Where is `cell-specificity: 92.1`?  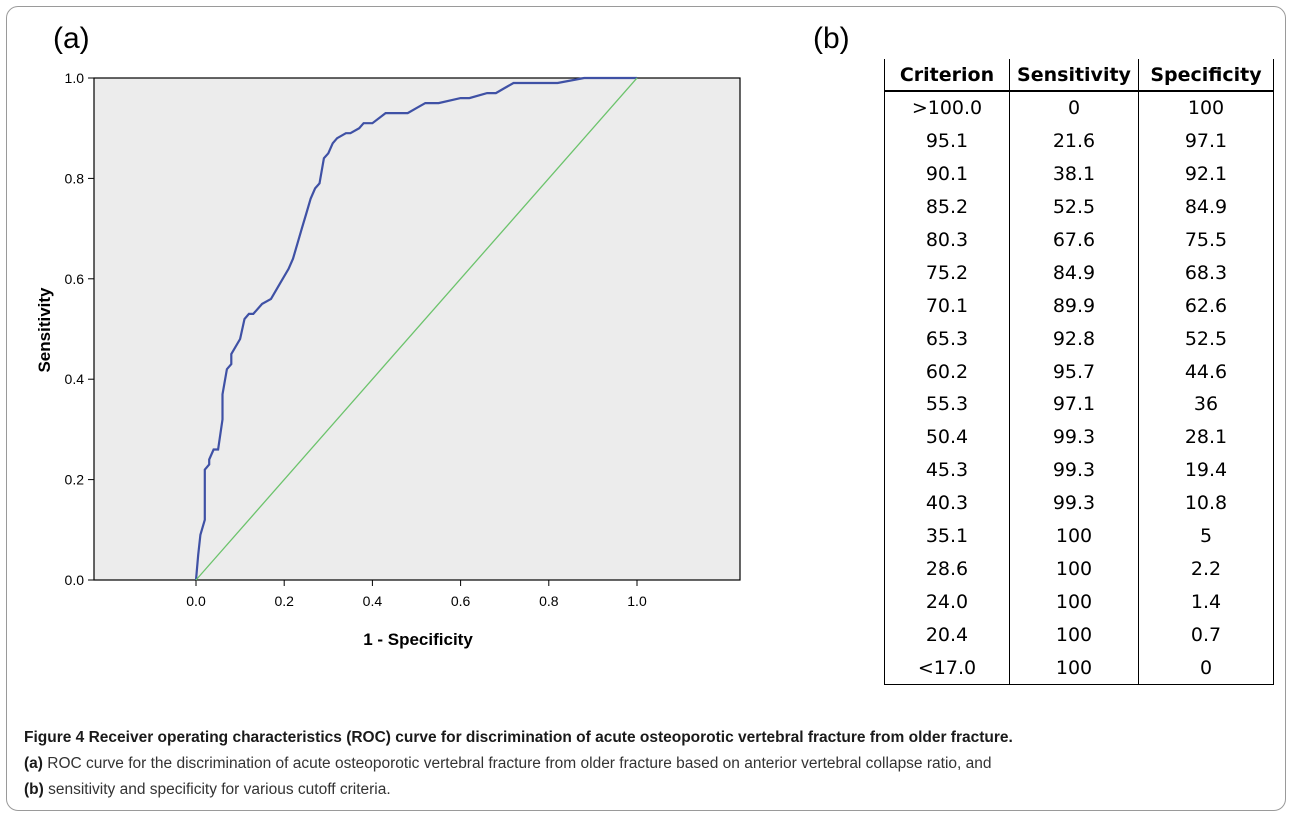
cell-specificity: 92.1 is located at coordinates (1206, 174).